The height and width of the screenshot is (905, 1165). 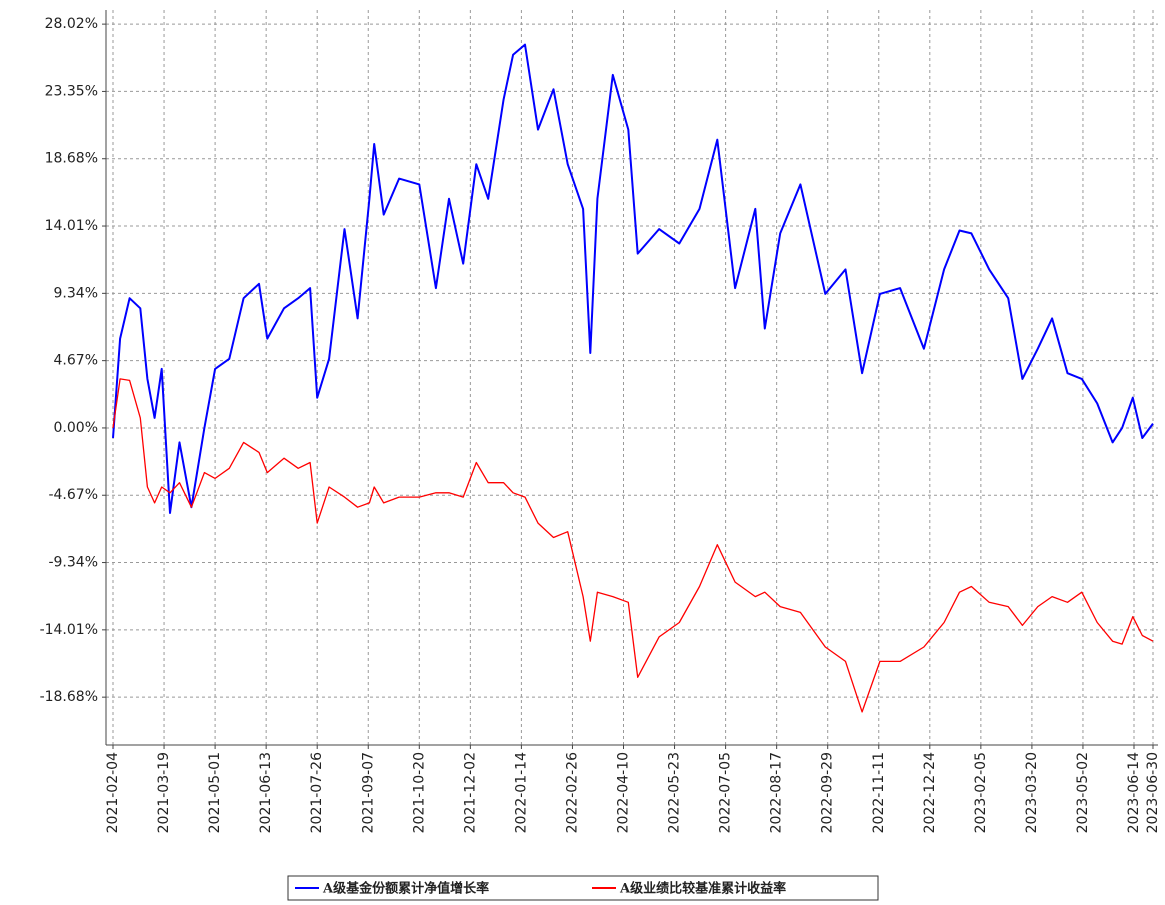 What do you see at coordinates (1134, 792) in the screenshot?
I see `x-tick-label: 2023-06-14` at bounding box center [1134, 792].